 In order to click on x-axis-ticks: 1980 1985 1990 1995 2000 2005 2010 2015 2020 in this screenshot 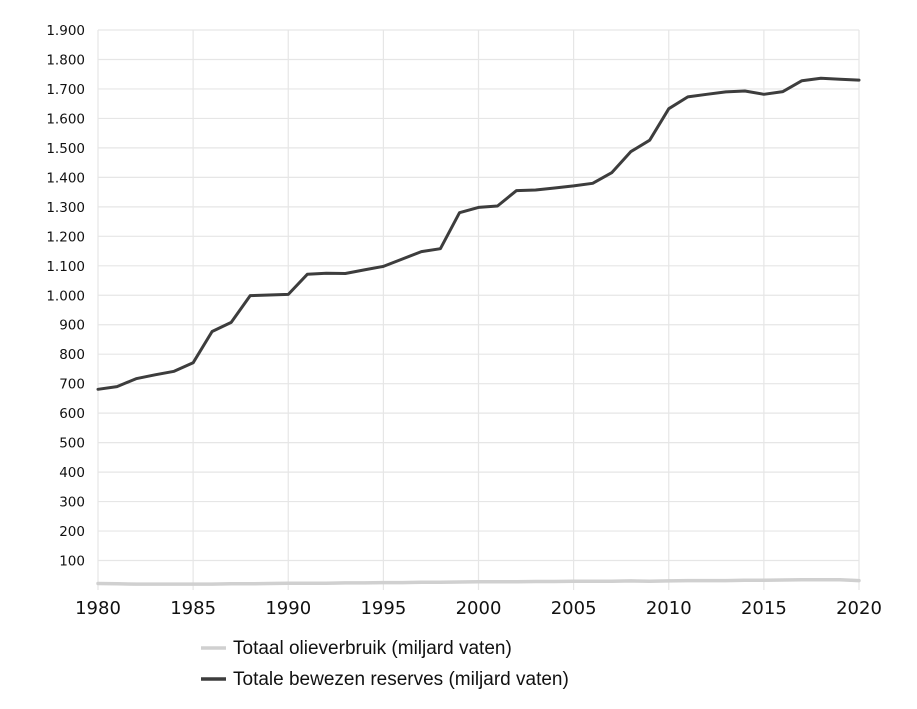, I will do `click(478, 608)`.